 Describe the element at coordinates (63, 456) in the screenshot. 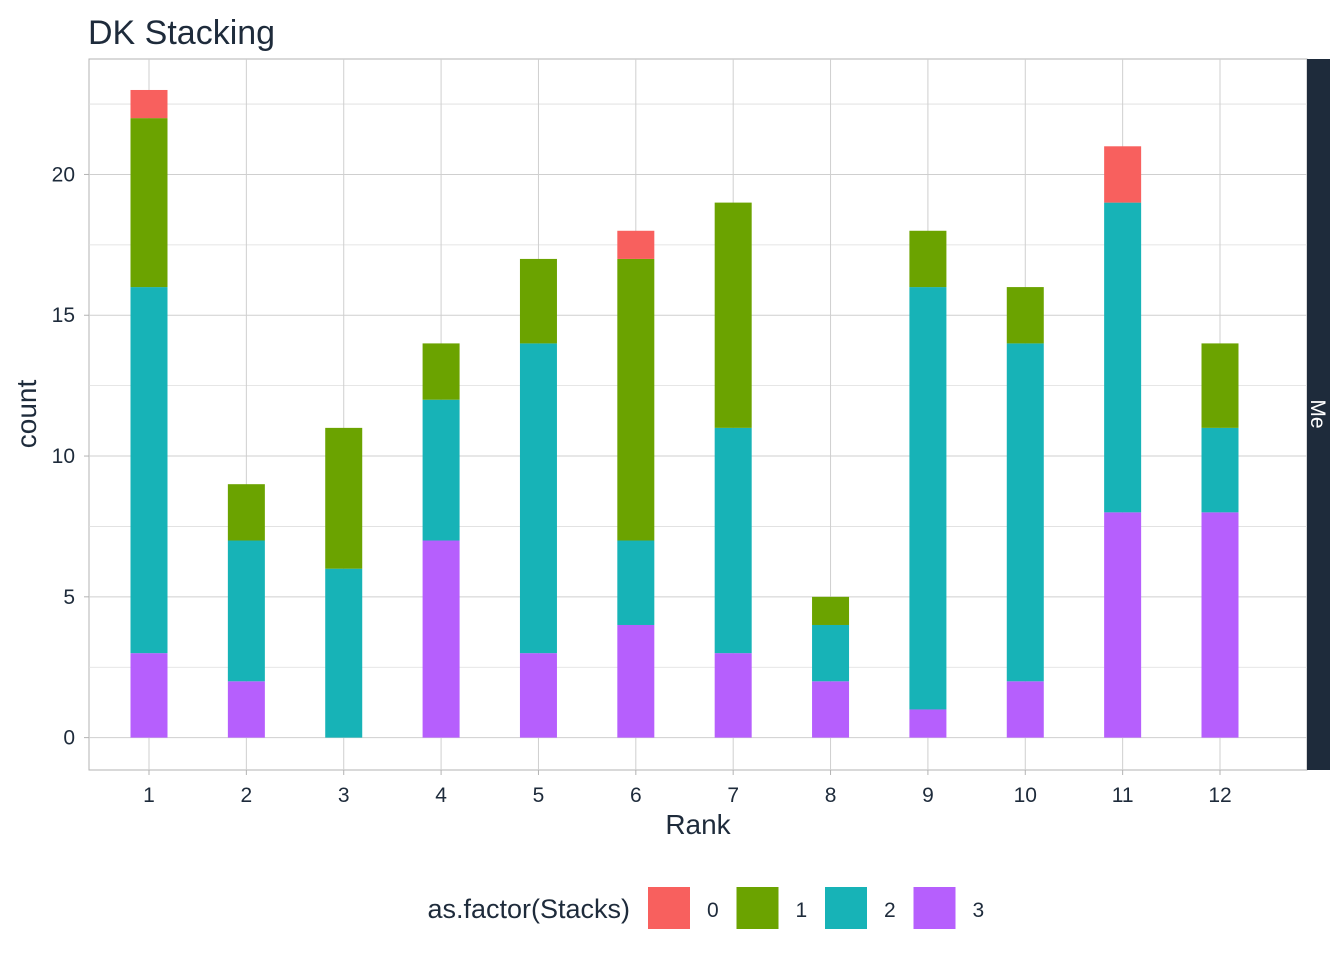

I see `y-tick-label: 10` at that location.